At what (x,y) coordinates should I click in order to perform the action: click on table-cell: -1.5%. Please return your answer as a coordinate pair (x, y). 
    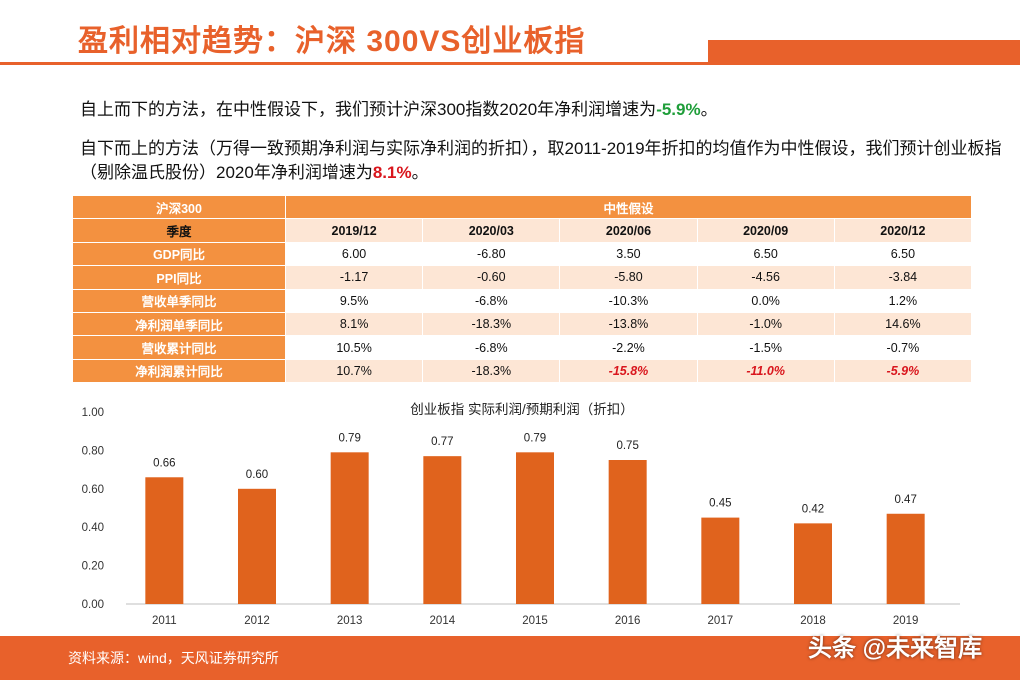
    Looking at the image, I should click on (766, 348).